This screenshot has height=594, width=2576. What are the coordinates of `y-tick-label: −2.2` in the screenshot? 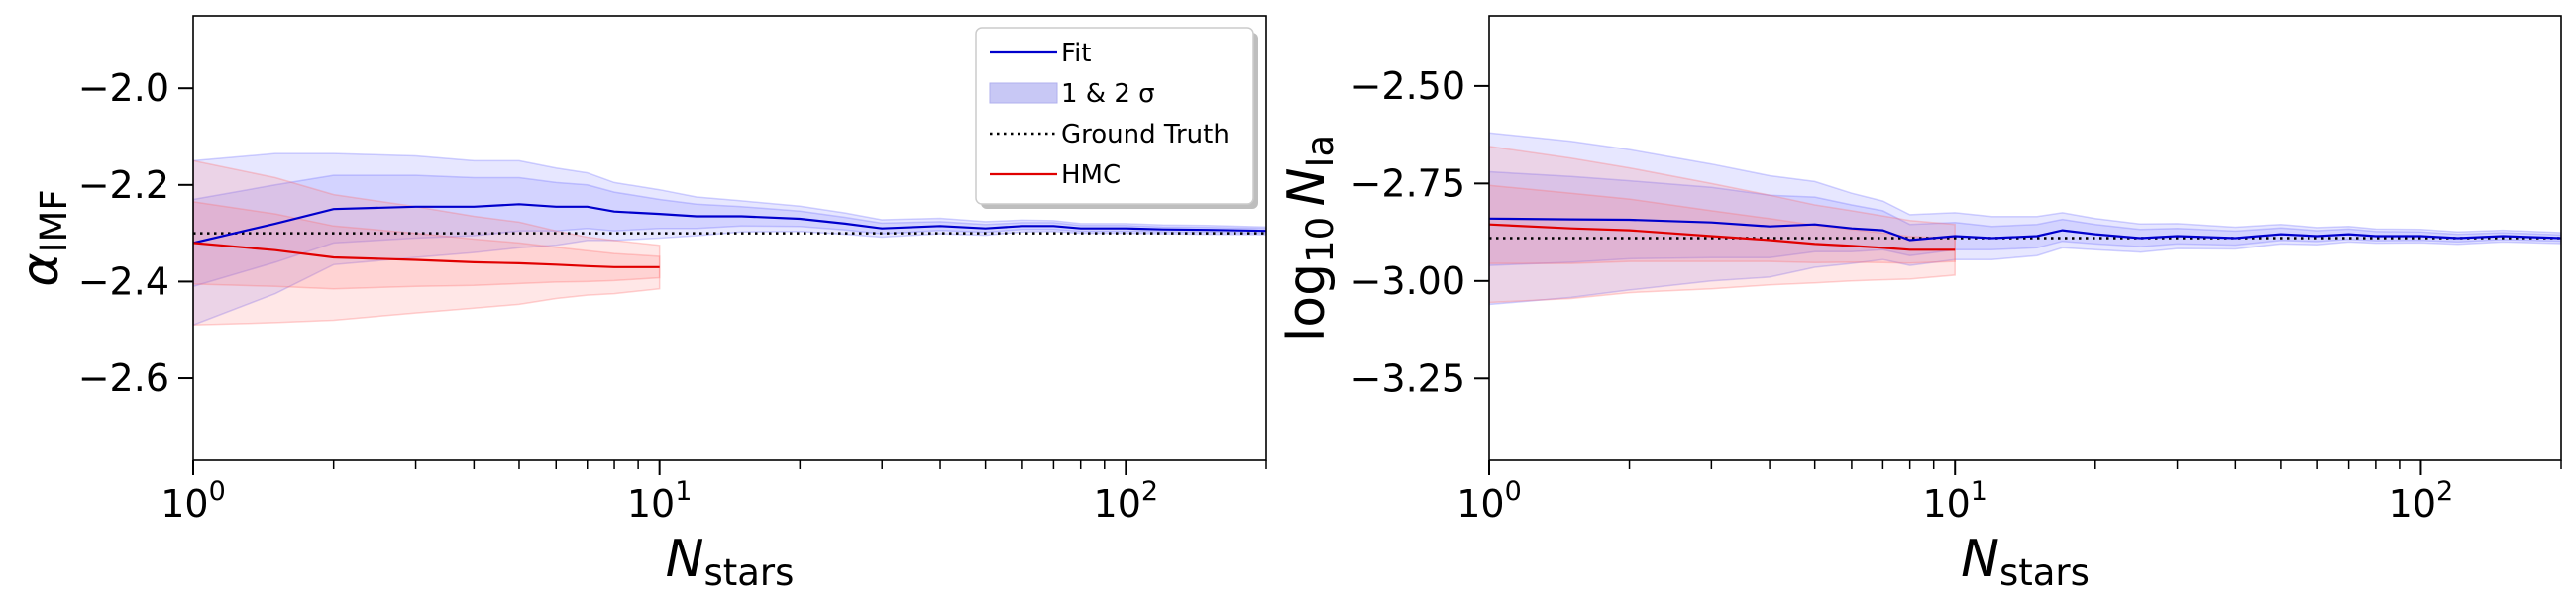 It's located at (124, 185).